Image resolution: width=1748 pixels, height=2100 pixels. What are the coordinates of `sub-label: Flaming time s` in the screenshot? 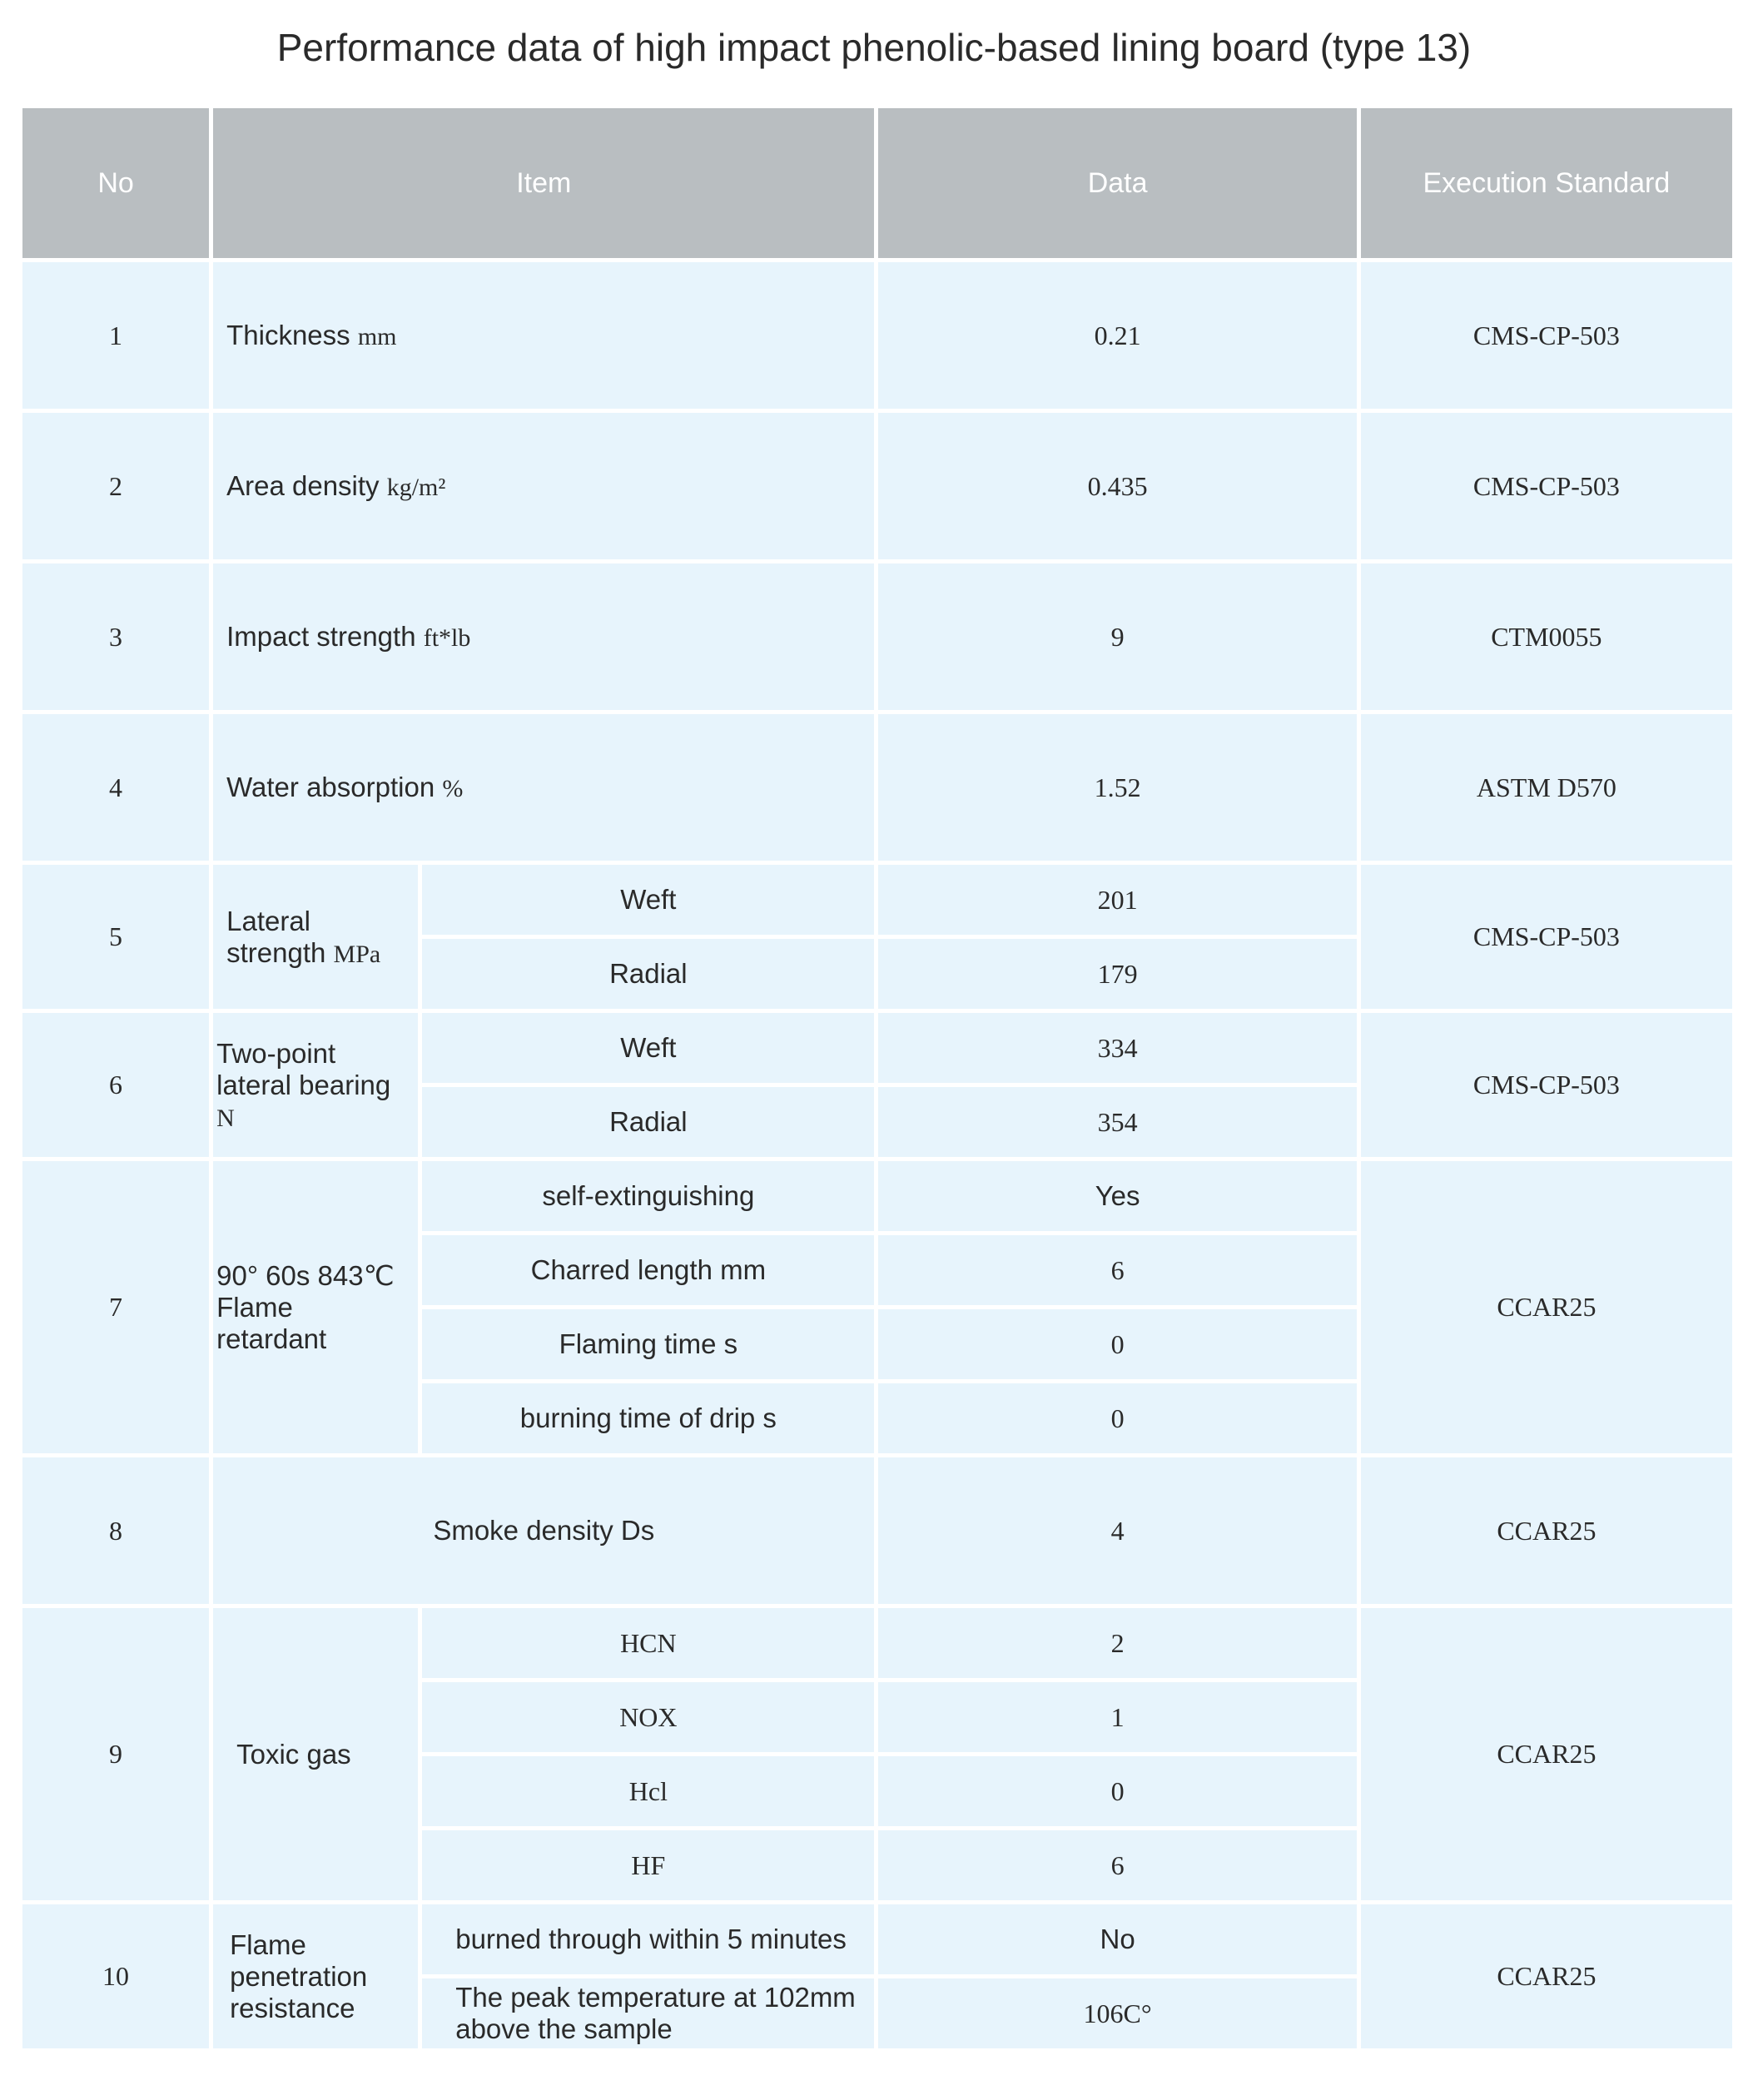 It's located at (648, 1344).